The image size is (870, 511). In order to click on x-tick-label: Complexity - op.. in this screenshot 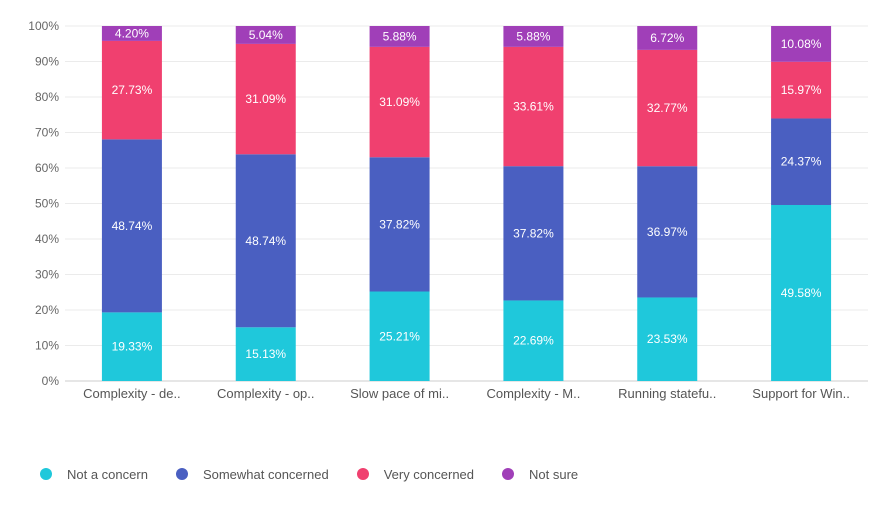, I will do `click(266, 393)`.